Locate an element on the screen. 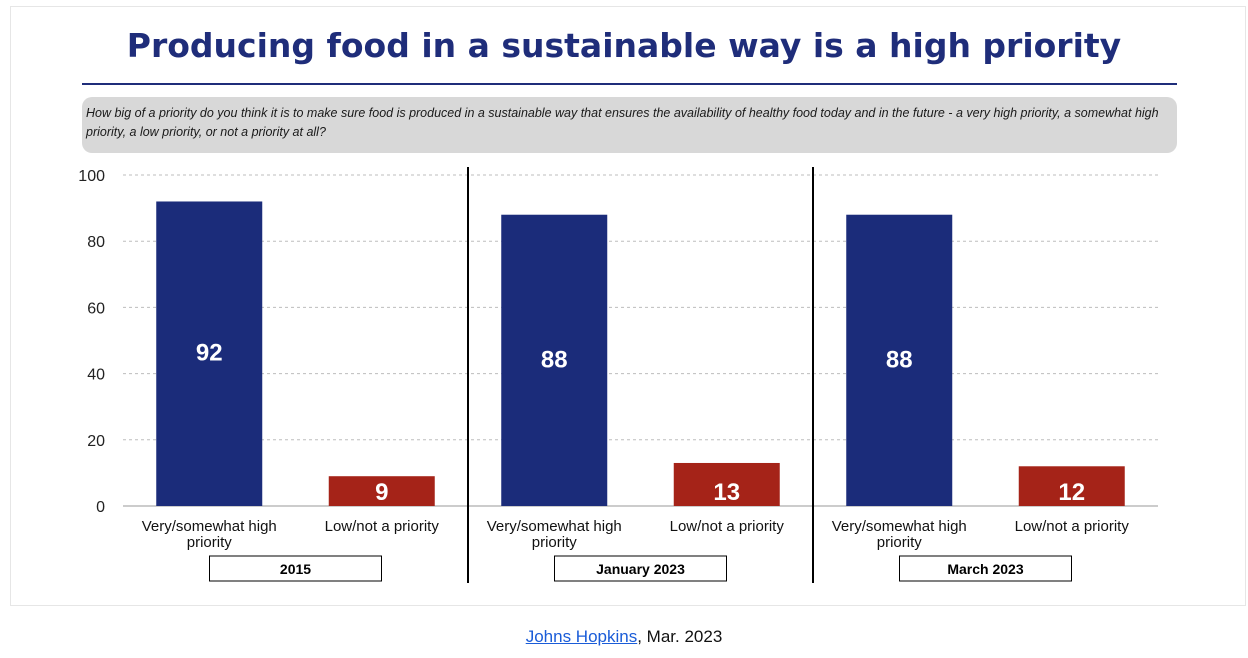  group-label: January 2023 is located at coordinates (640, 569).